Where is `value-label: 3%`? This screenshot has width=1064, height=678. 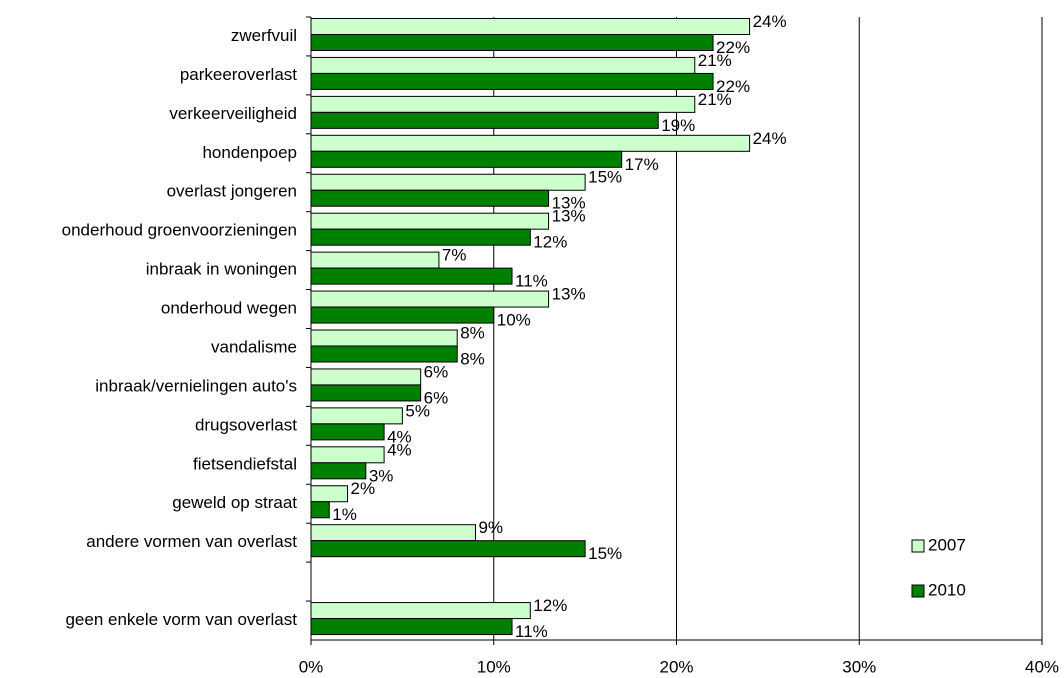
value-label: 3% is located at coordinates (381, 475).